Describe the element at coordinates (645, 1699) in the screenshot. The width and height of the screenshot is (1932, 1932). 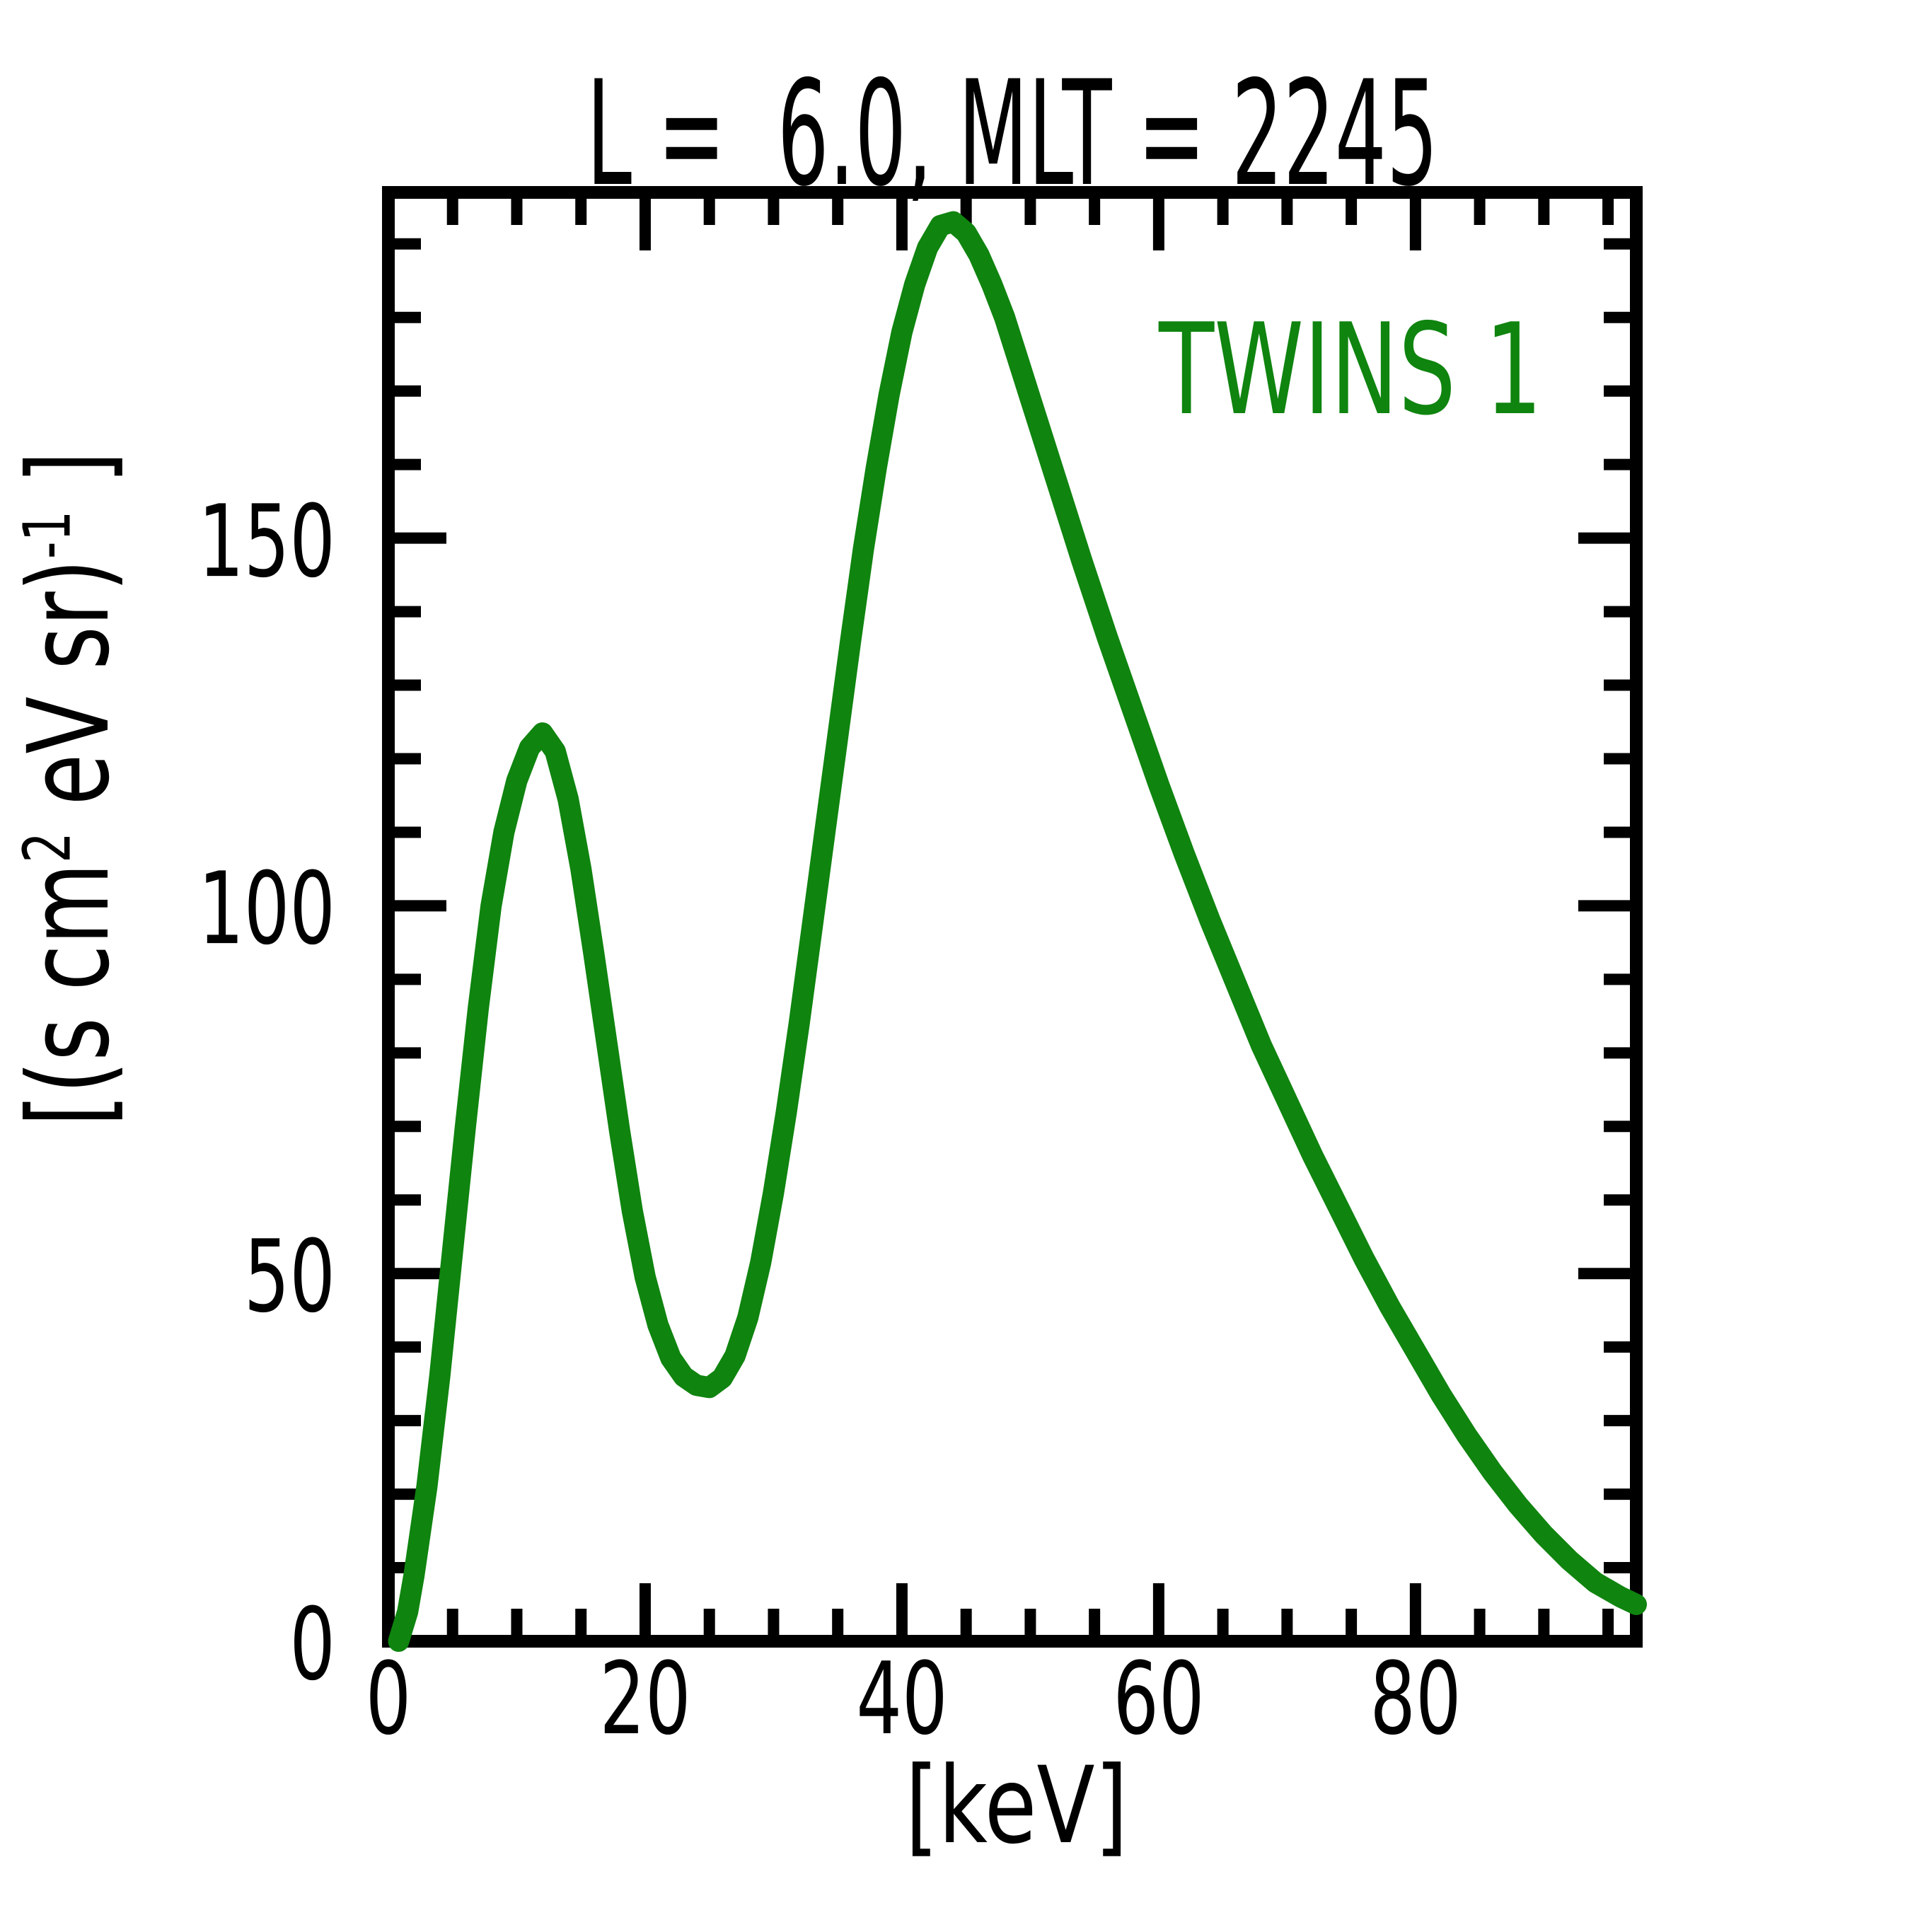
I see `x-tick-label: 20` at that location.